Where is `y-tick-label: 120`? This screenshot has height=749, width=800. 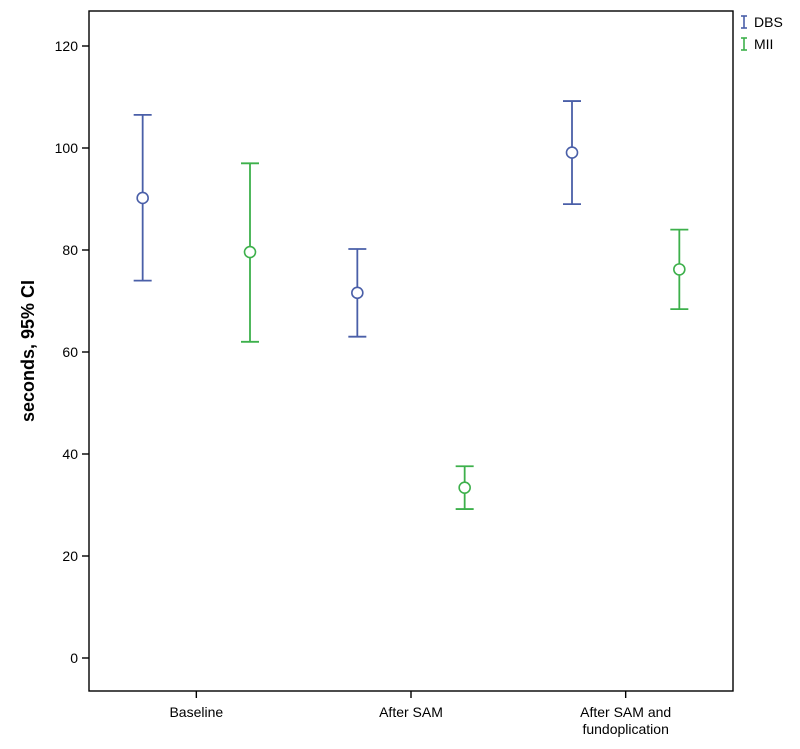 y-tick-label: 120 is located at coordinates (67, 46).